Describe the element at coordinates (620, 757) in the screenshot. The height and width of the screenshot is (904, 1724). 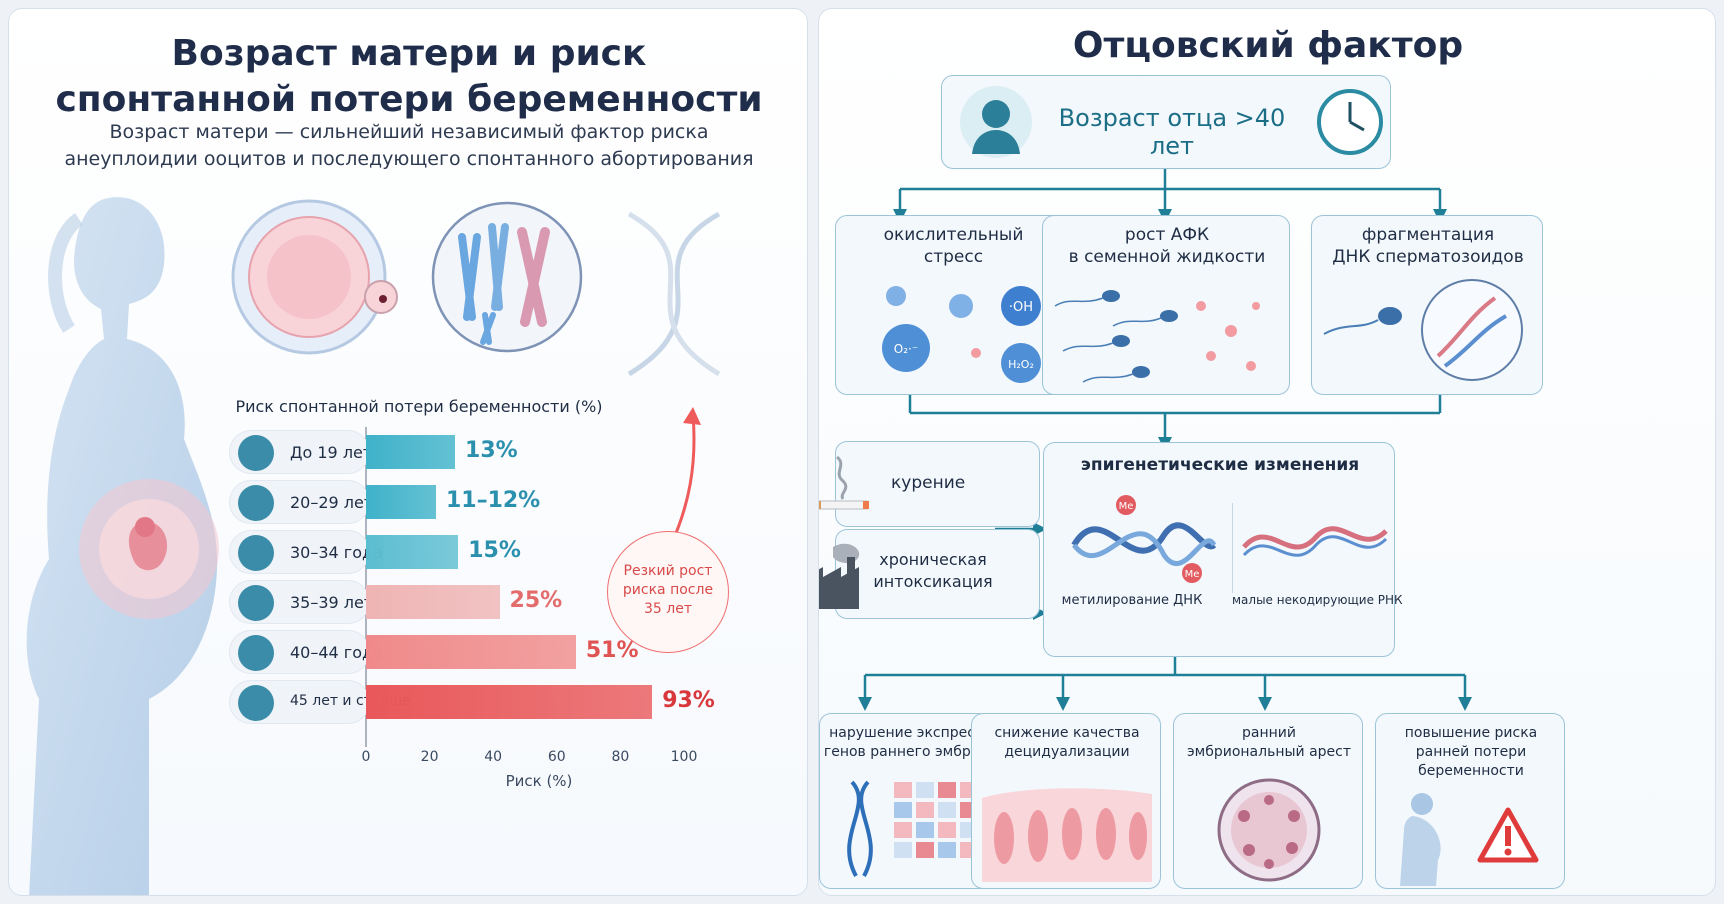
I see `x-tick-label: 80` at that location.